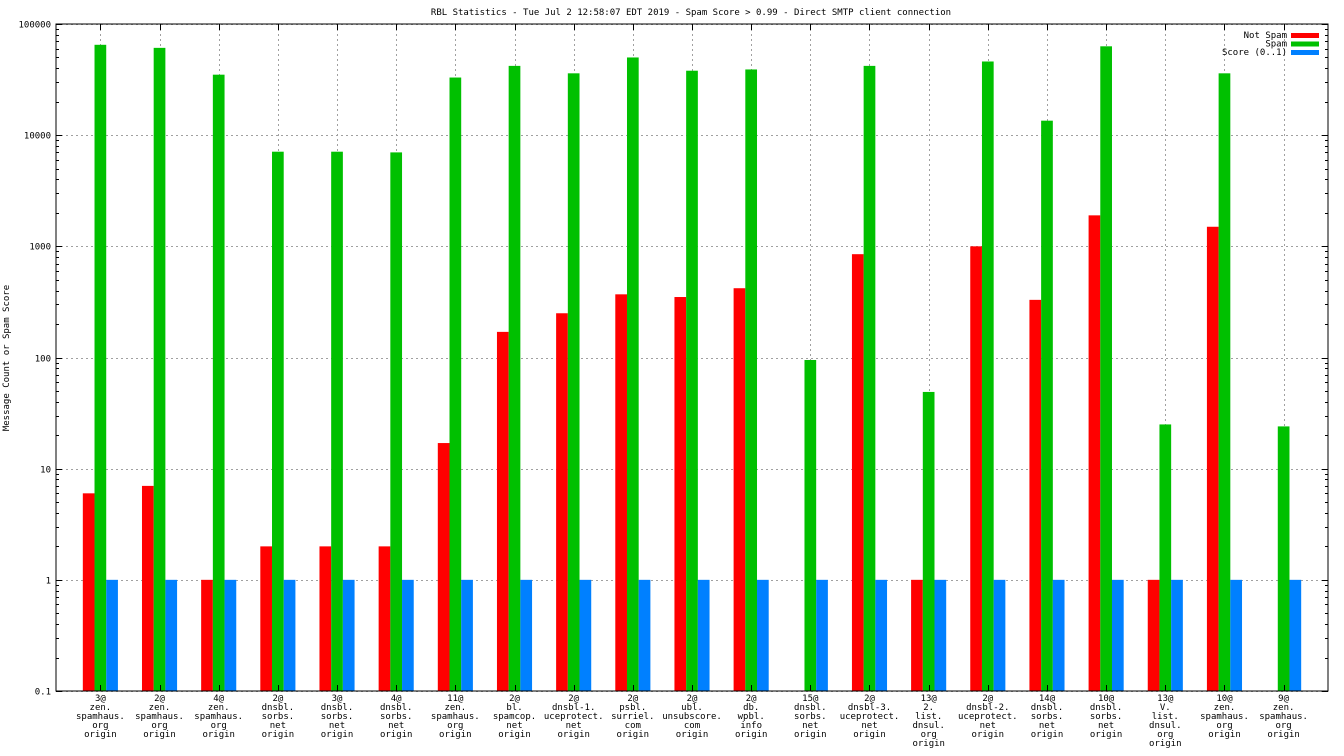 The width and height of the screenshot is (1344, 756). What do you see at coordinates (1305, 52) in the screenshot?
I see `legend-swatch-score` at bounding box center [1305, 52].